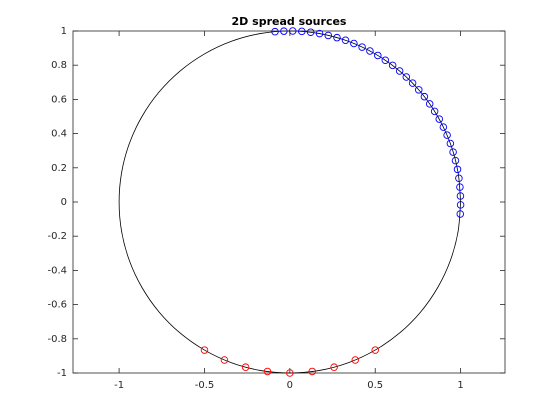  What do you see at coordinates (289, 21) in the screenshot?
I see `chart-title: 2D spread sources` at bounding box center [289, 21].